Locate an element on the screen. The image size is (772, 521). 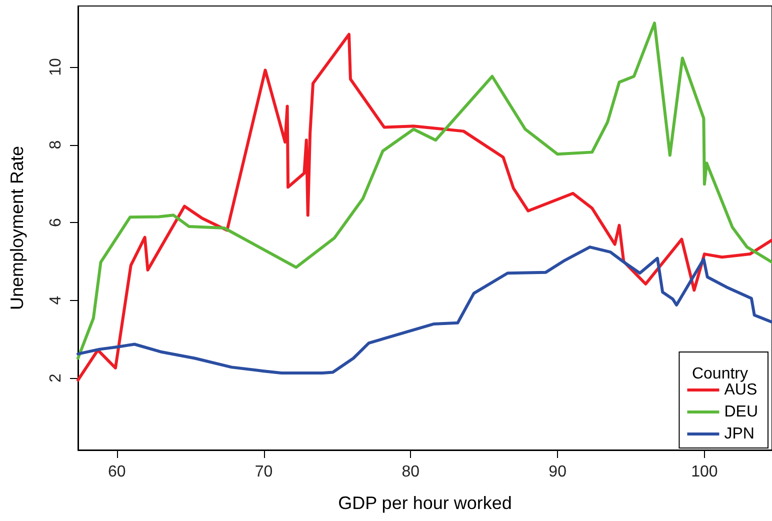
x-tick-label: 60 is located at coordinates (117, 472).